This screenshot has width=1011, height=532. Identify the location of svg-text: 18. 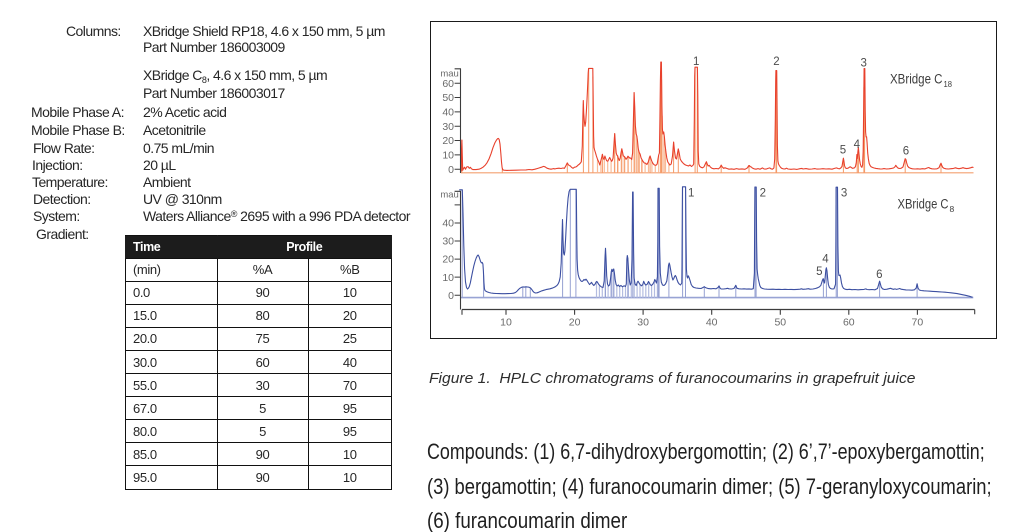
(948, 84).